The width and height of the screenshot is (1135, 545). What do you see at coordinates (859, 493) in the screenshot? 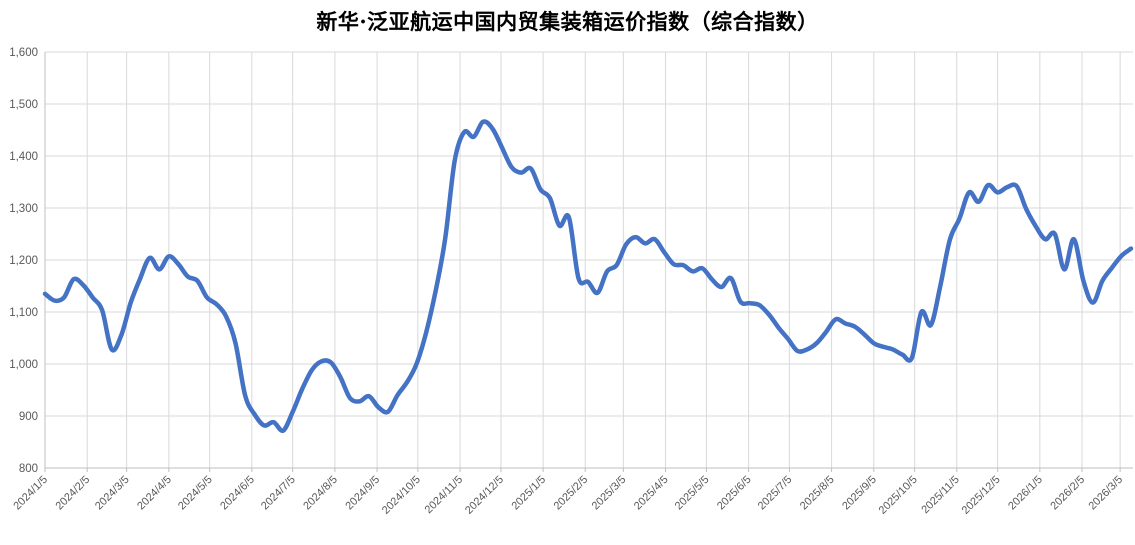
I see `x-axis-label: 2025/9/5` at bounding box center [859, 493].